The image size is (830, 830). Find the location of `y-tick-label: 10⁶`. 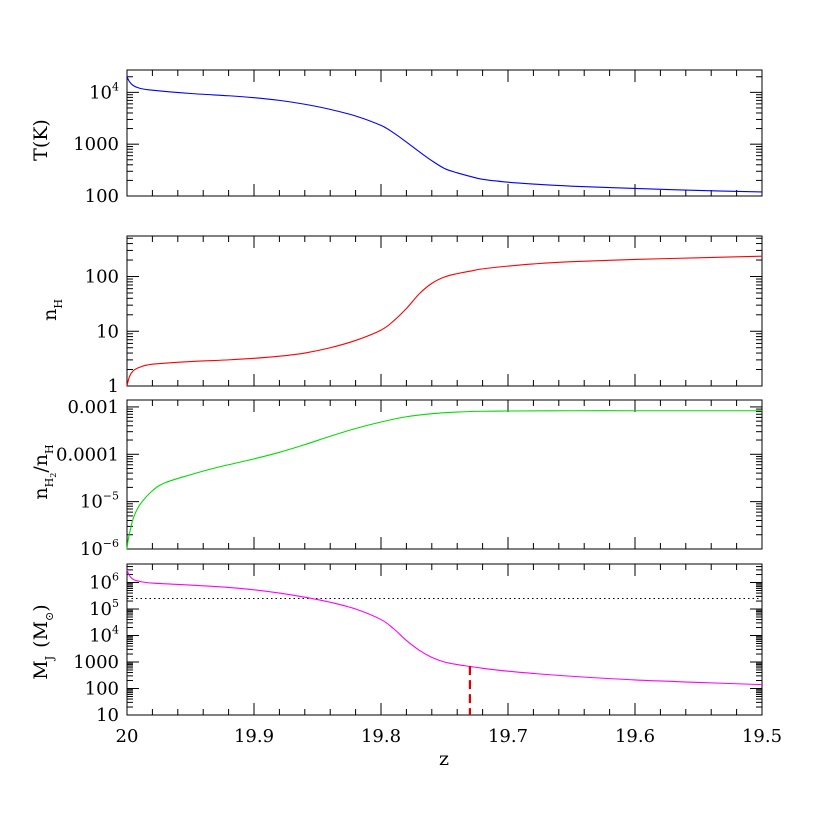

y-tick-label: 10⁶ is located at coordinates (104, 582).